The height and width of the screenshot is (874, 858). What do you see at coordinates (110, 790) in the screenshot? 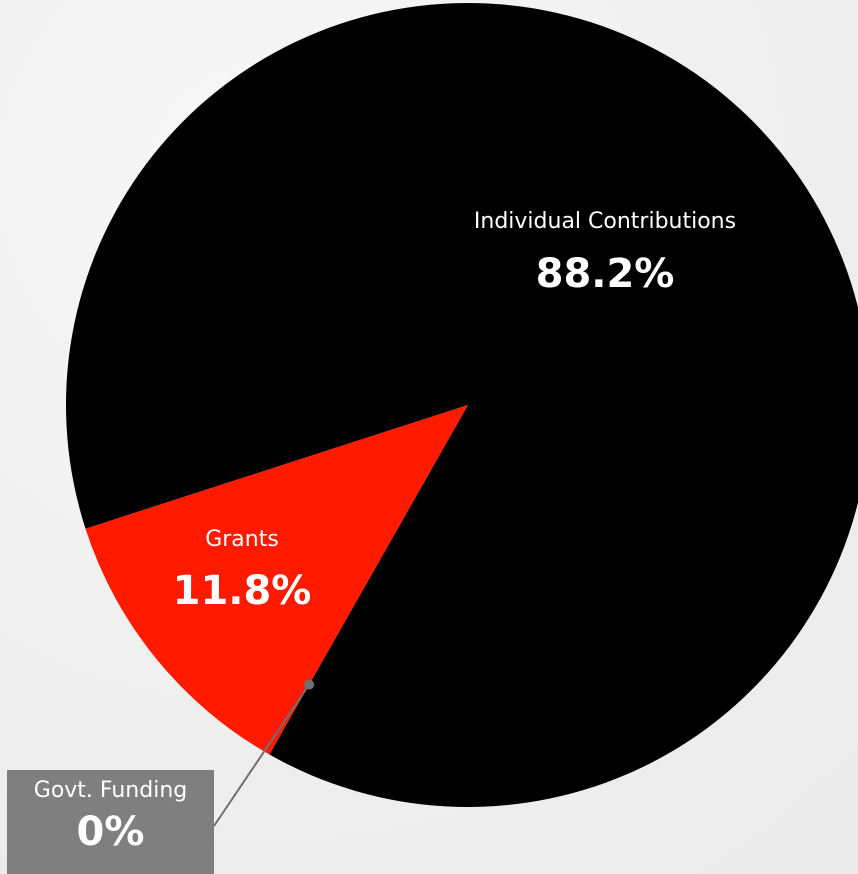
I see `govt-funding-label: Govt. Funding` at bounding box center [110, 790].